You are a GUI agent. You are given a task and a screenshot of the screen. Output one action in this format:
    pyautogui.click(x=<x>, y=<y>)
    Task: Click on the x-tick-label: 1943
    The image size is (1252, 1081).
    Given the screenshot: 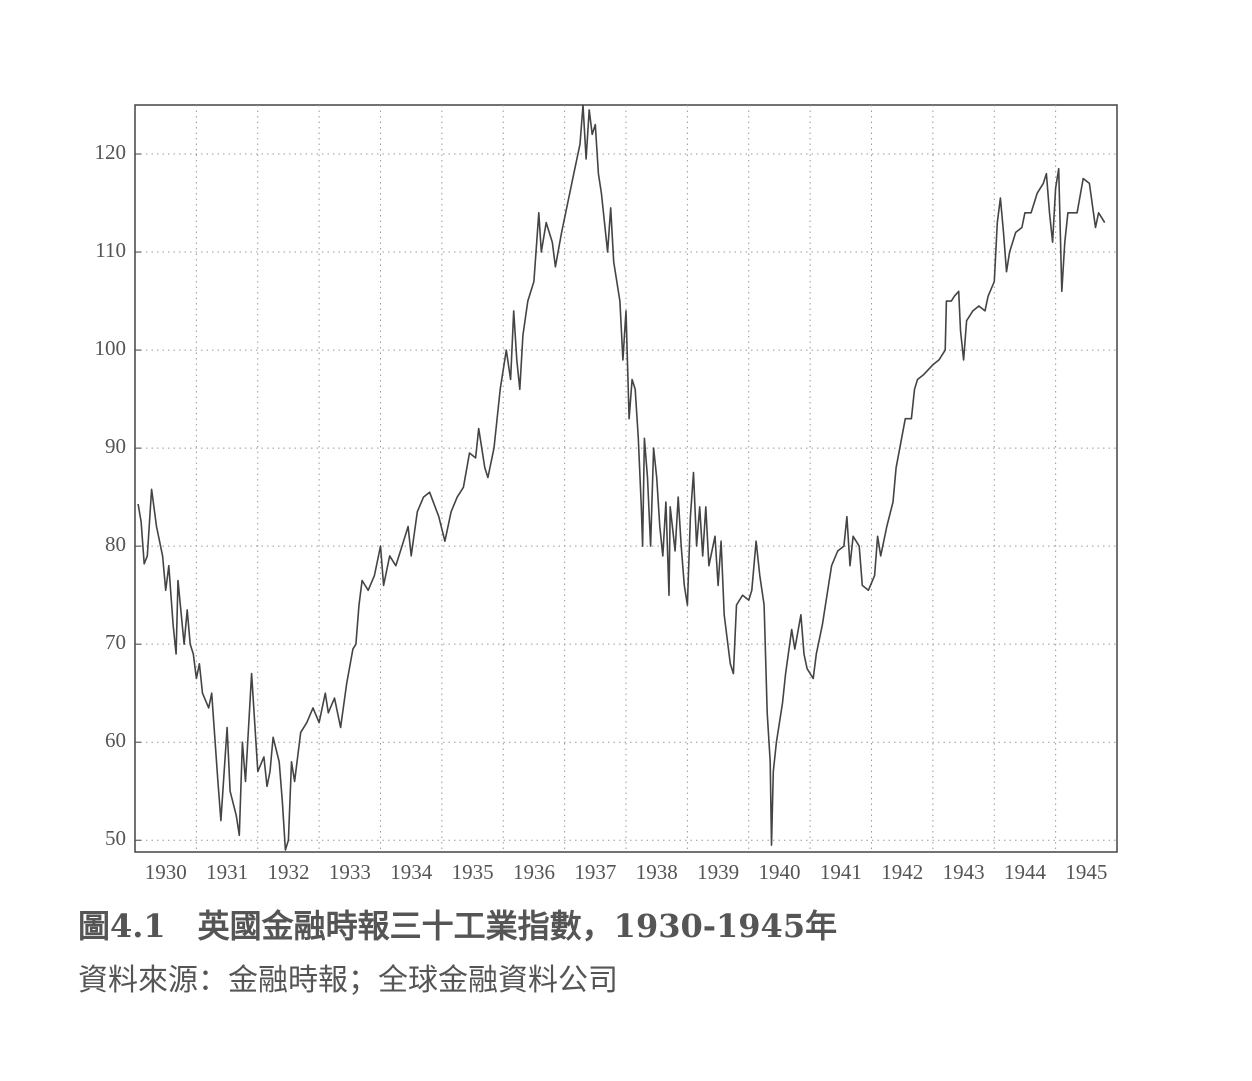 What is the action you would take?
    pyautogui.click(x=964, y=872)
    